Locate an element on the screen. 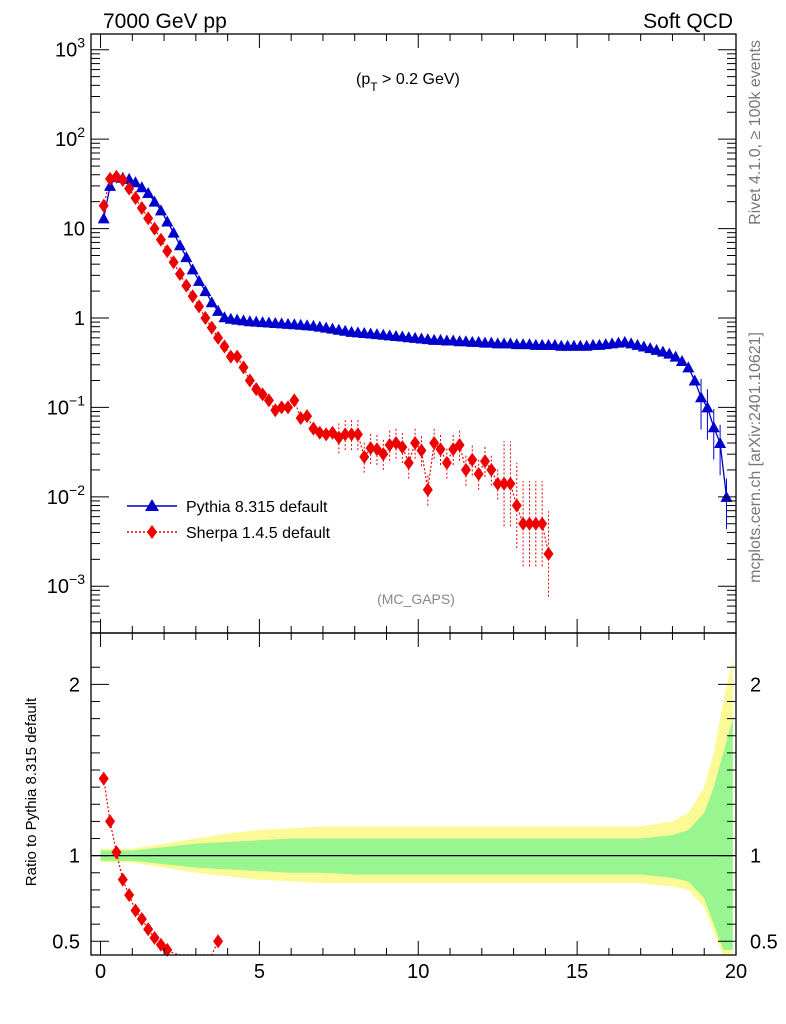  x-tick-label: 0 is located at coordinates (100, 972).